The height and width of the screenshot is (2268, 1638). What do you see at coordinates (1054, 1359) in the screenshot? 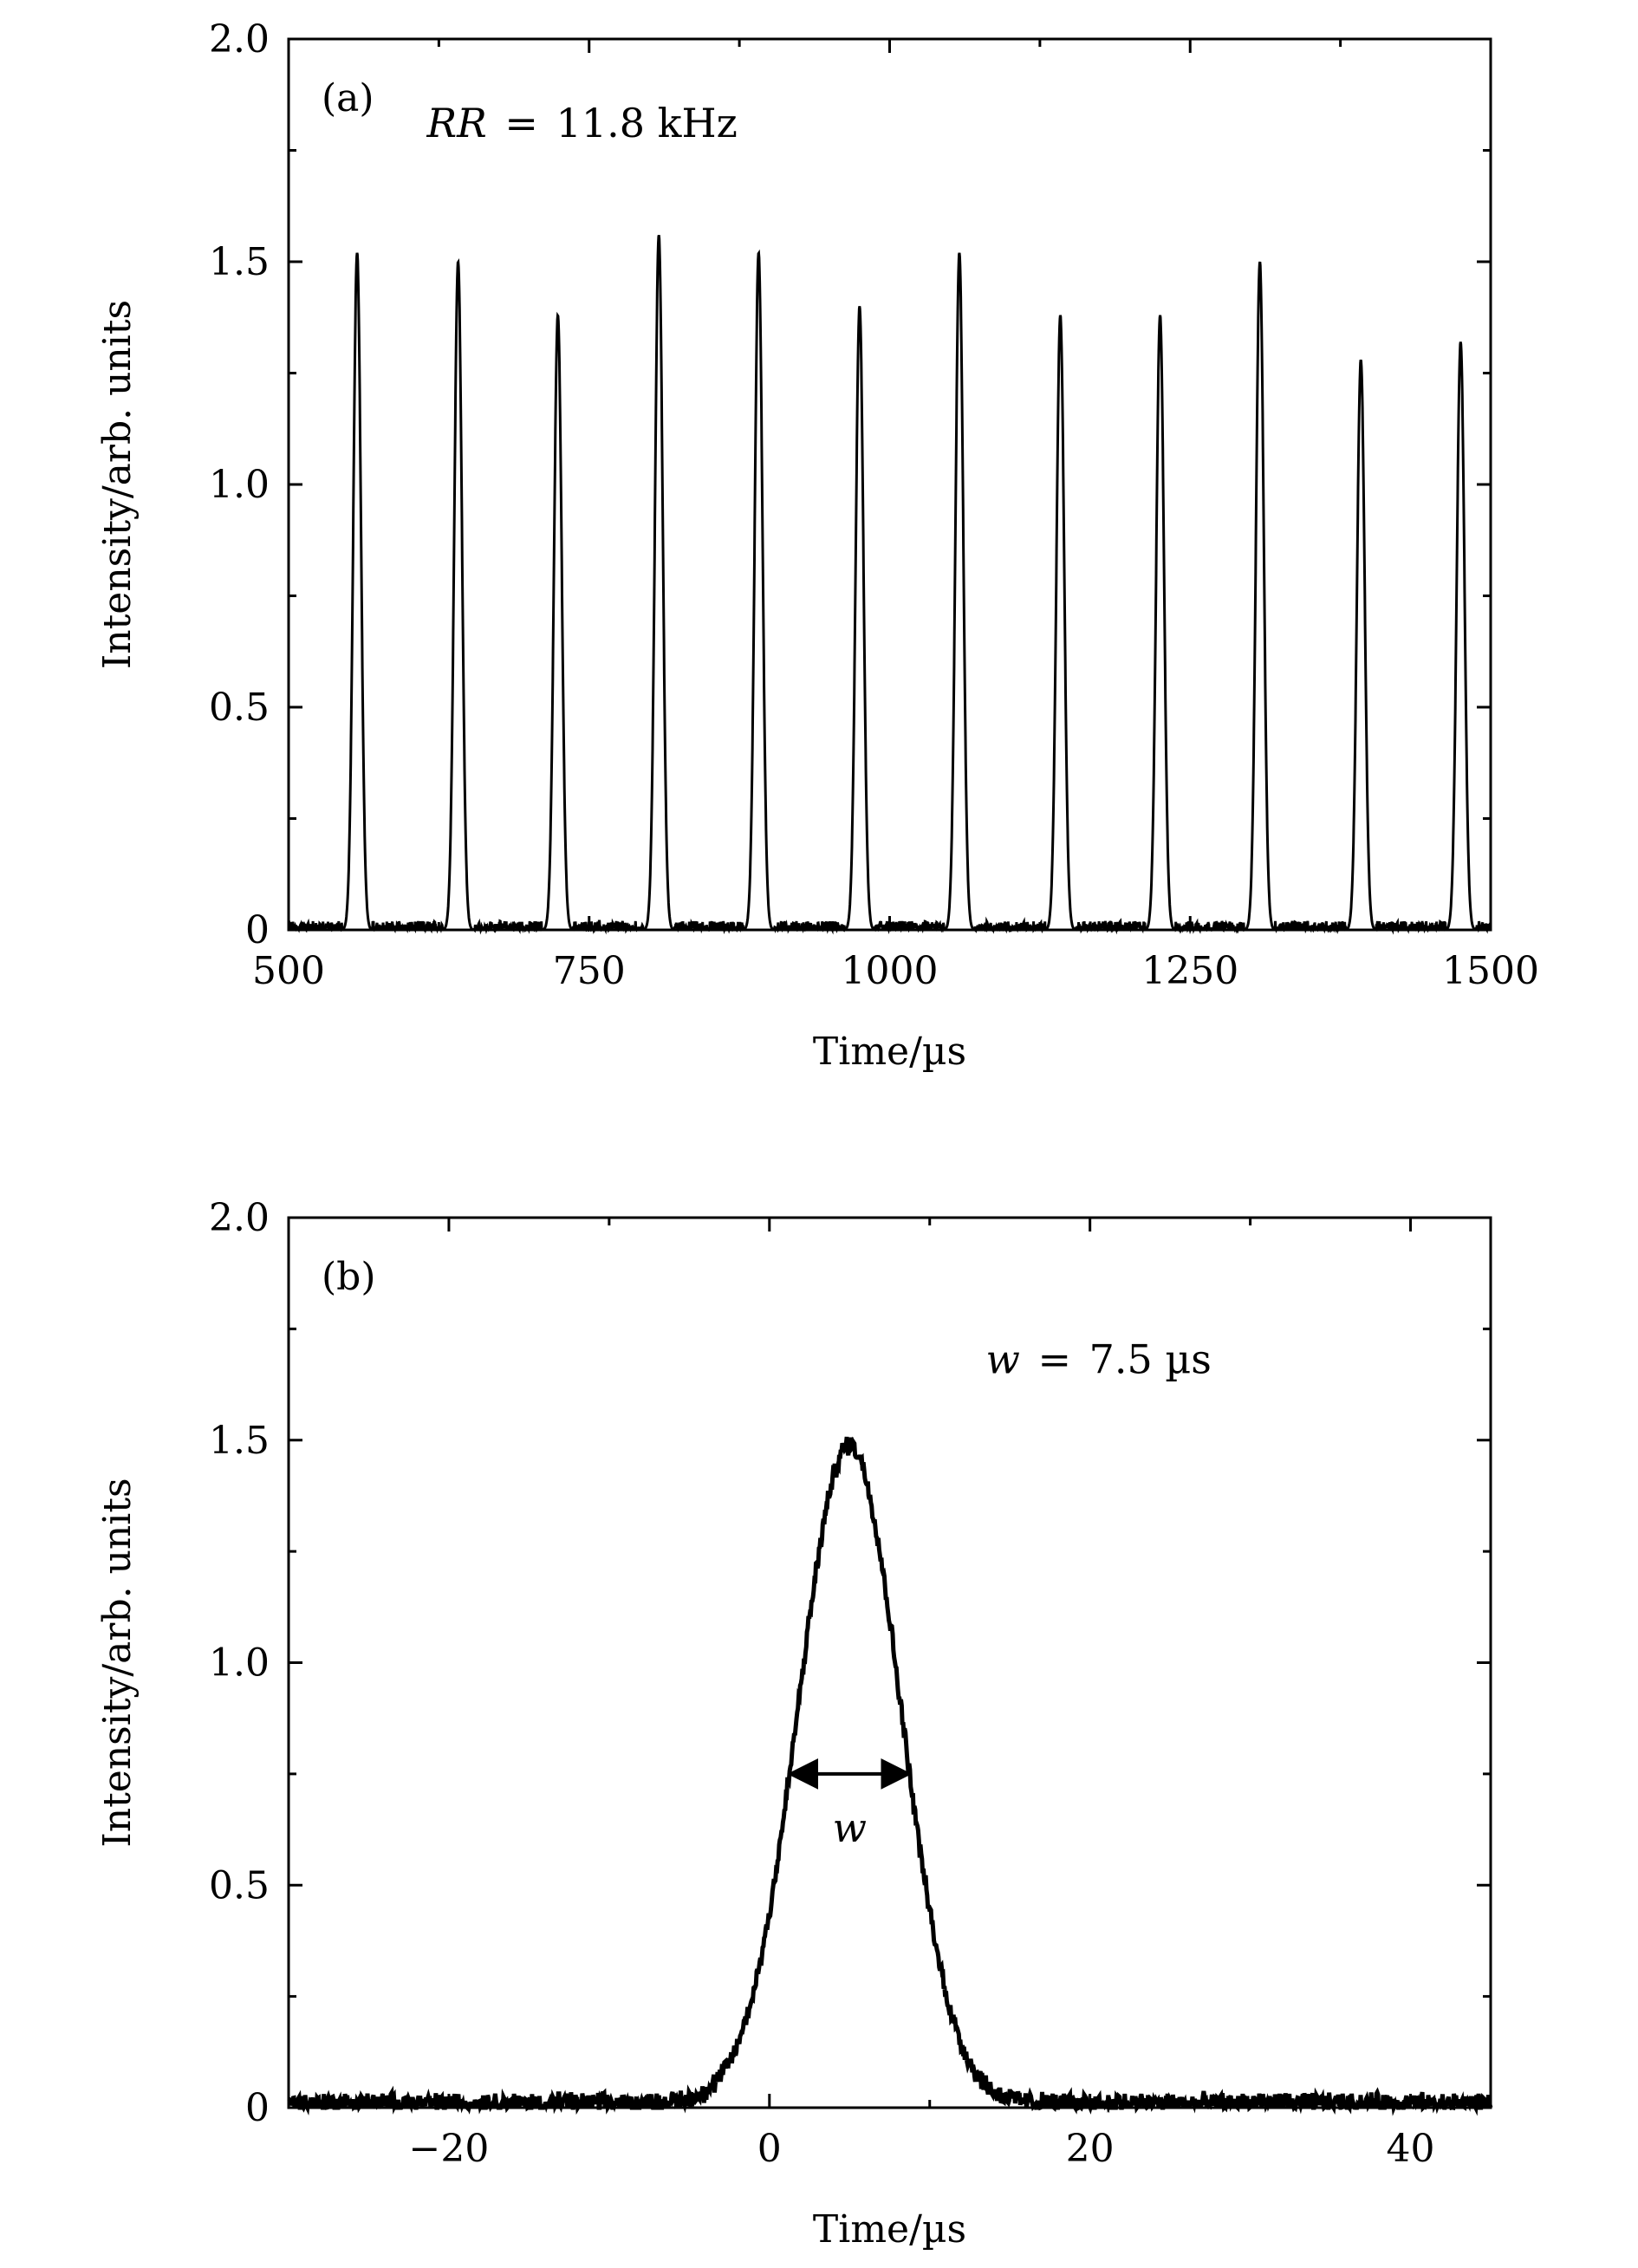
I see `chart-b-annotation-eq: =` at bounding box center [1054, 1359].